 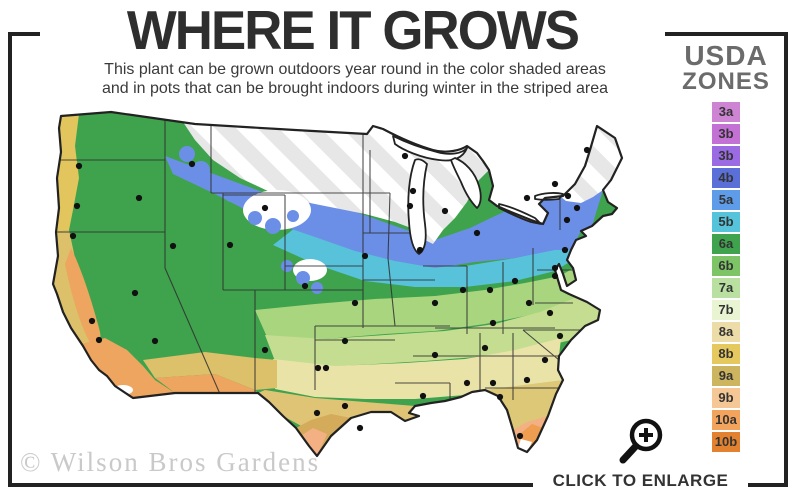 What do you see at coordinates (726, 277) in the screenshot?
I see `legend-swatch-list: 3a 3b 3b 4b 5a 5b 6a 6b 7a 7b 8a 8b 9a 9b 10a 10b` at bounding box center [726, 277].